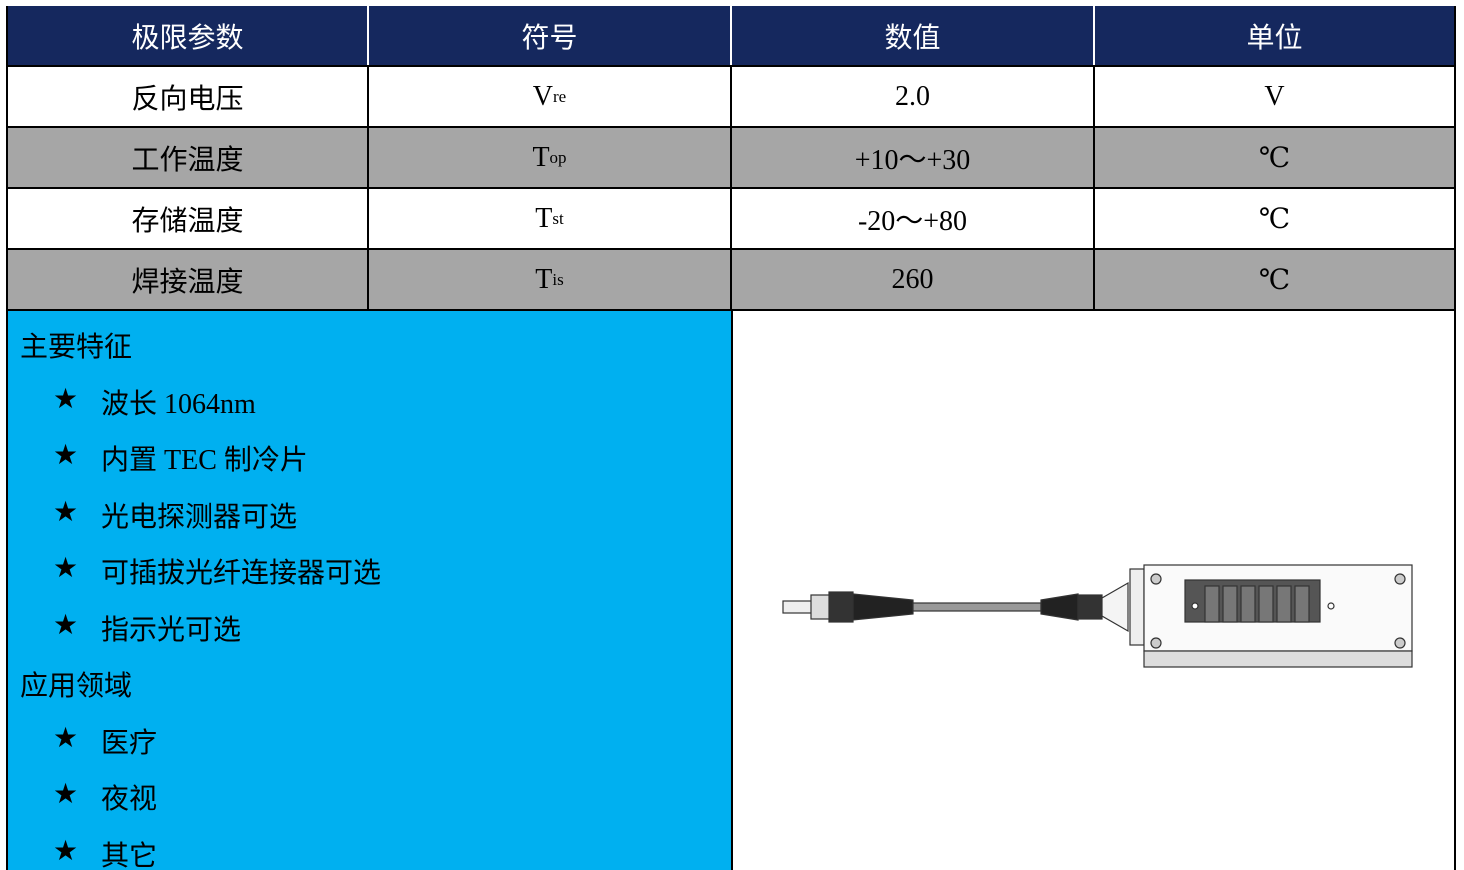 Image resolution: width=1464 pixels, height=870 pixels. I want to click on list-item: 可插拔光纤连接器可选, so click(241, 573).